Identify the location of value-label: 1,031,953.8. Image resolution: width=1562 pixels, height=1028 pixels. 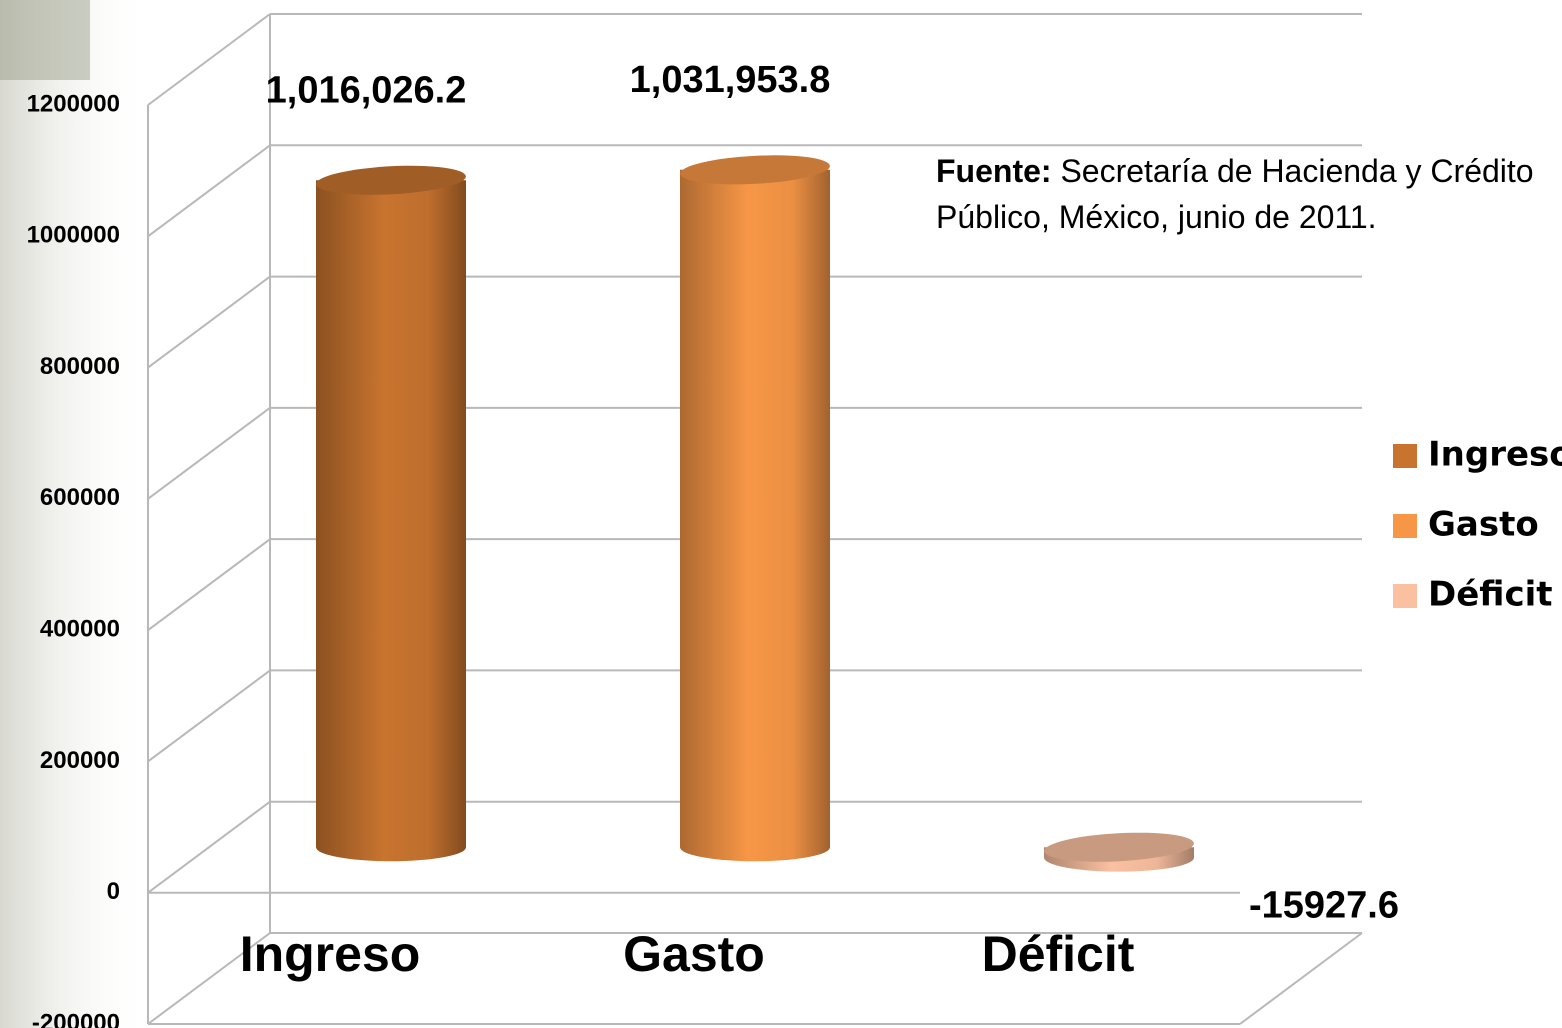
(730, 80).